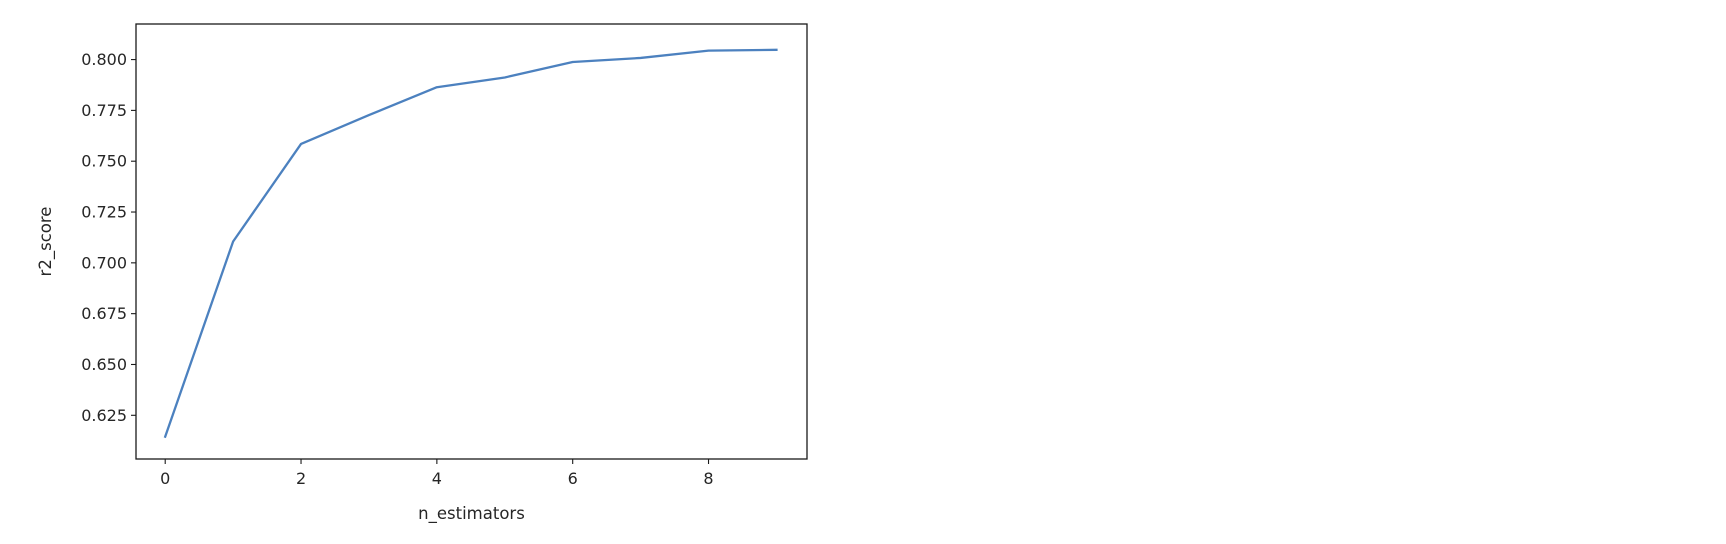 The height and width of the screenshot is (544, 1726). What do you see at coordinates (573, 478) in the screenshot?
I see `x-tick-label: 6` at bounding box center [573, 478].